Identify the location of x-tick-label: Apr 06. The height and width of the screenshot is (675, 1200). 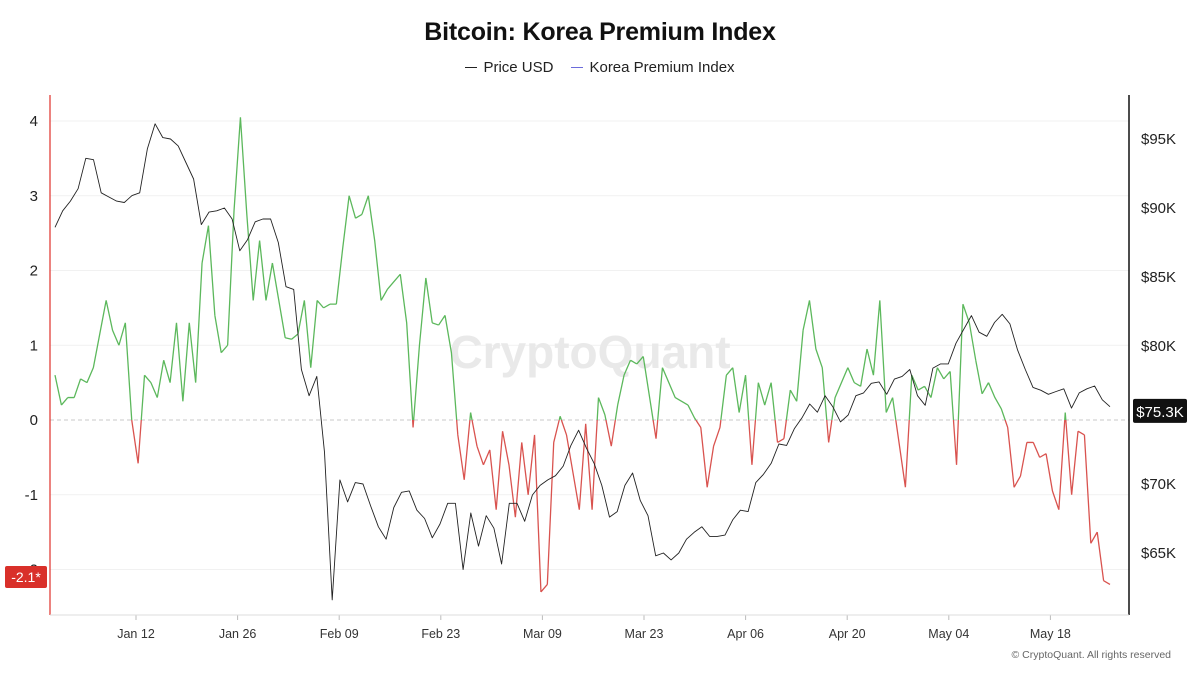
(745, 634).